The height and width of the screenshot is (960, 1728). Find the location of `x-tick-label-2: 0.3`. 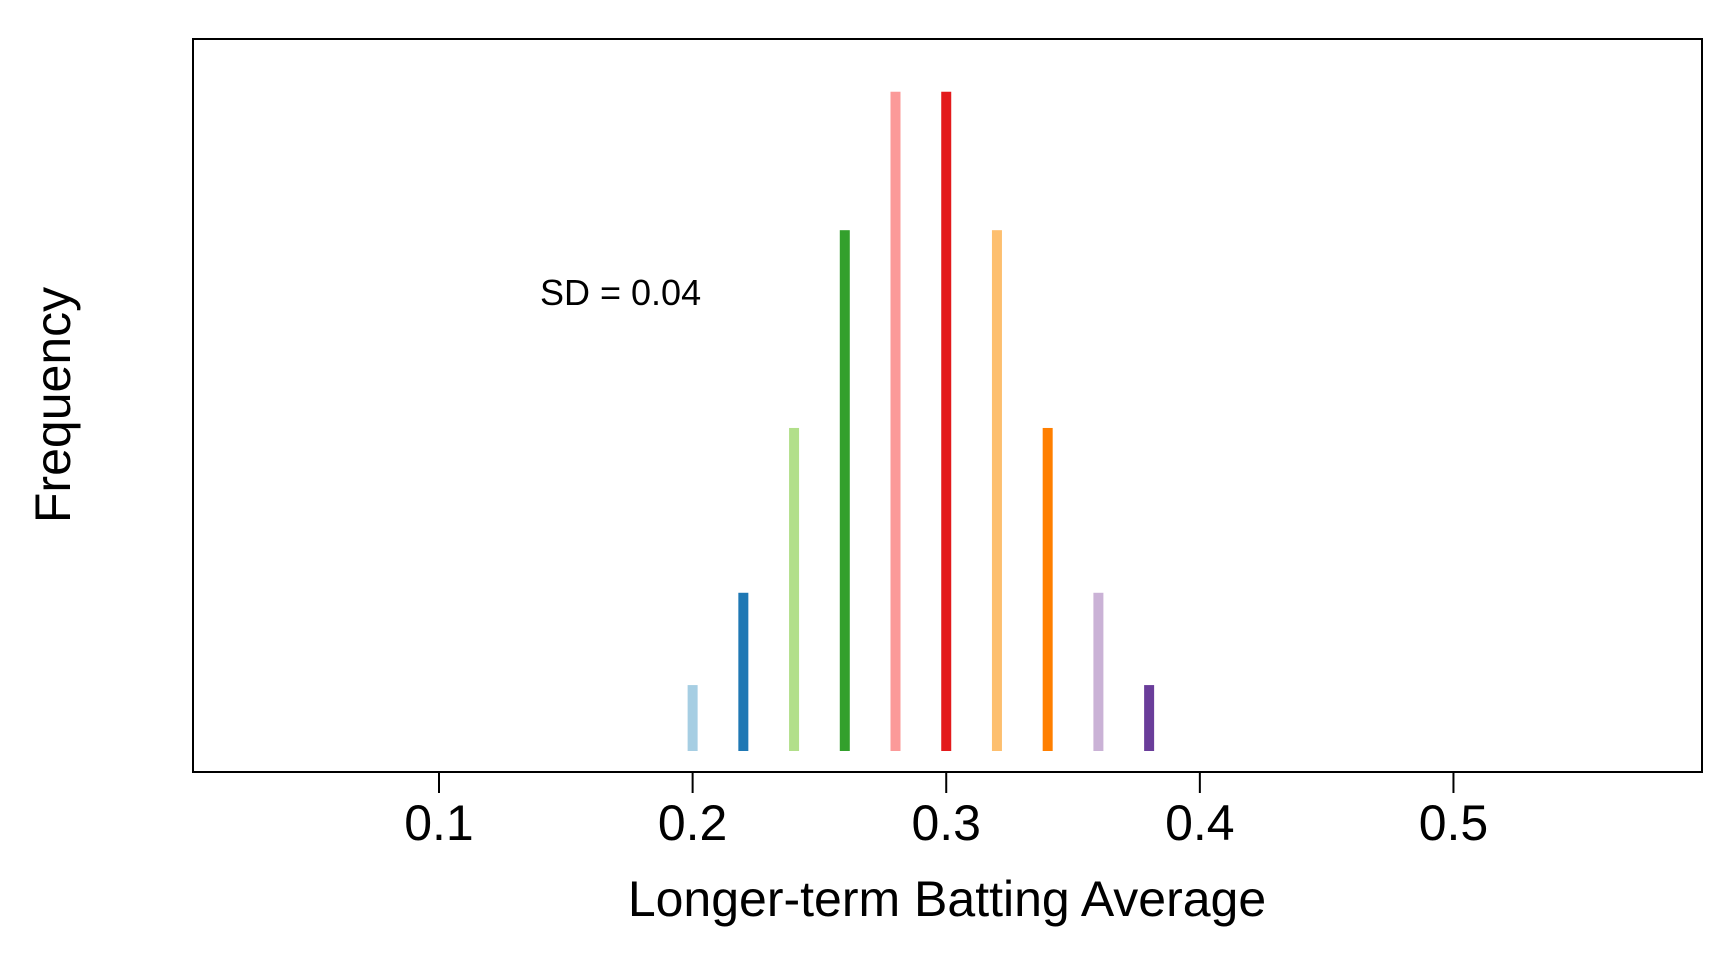

x-tick-label-2: 0.3 is located at coordinates (946, 823).